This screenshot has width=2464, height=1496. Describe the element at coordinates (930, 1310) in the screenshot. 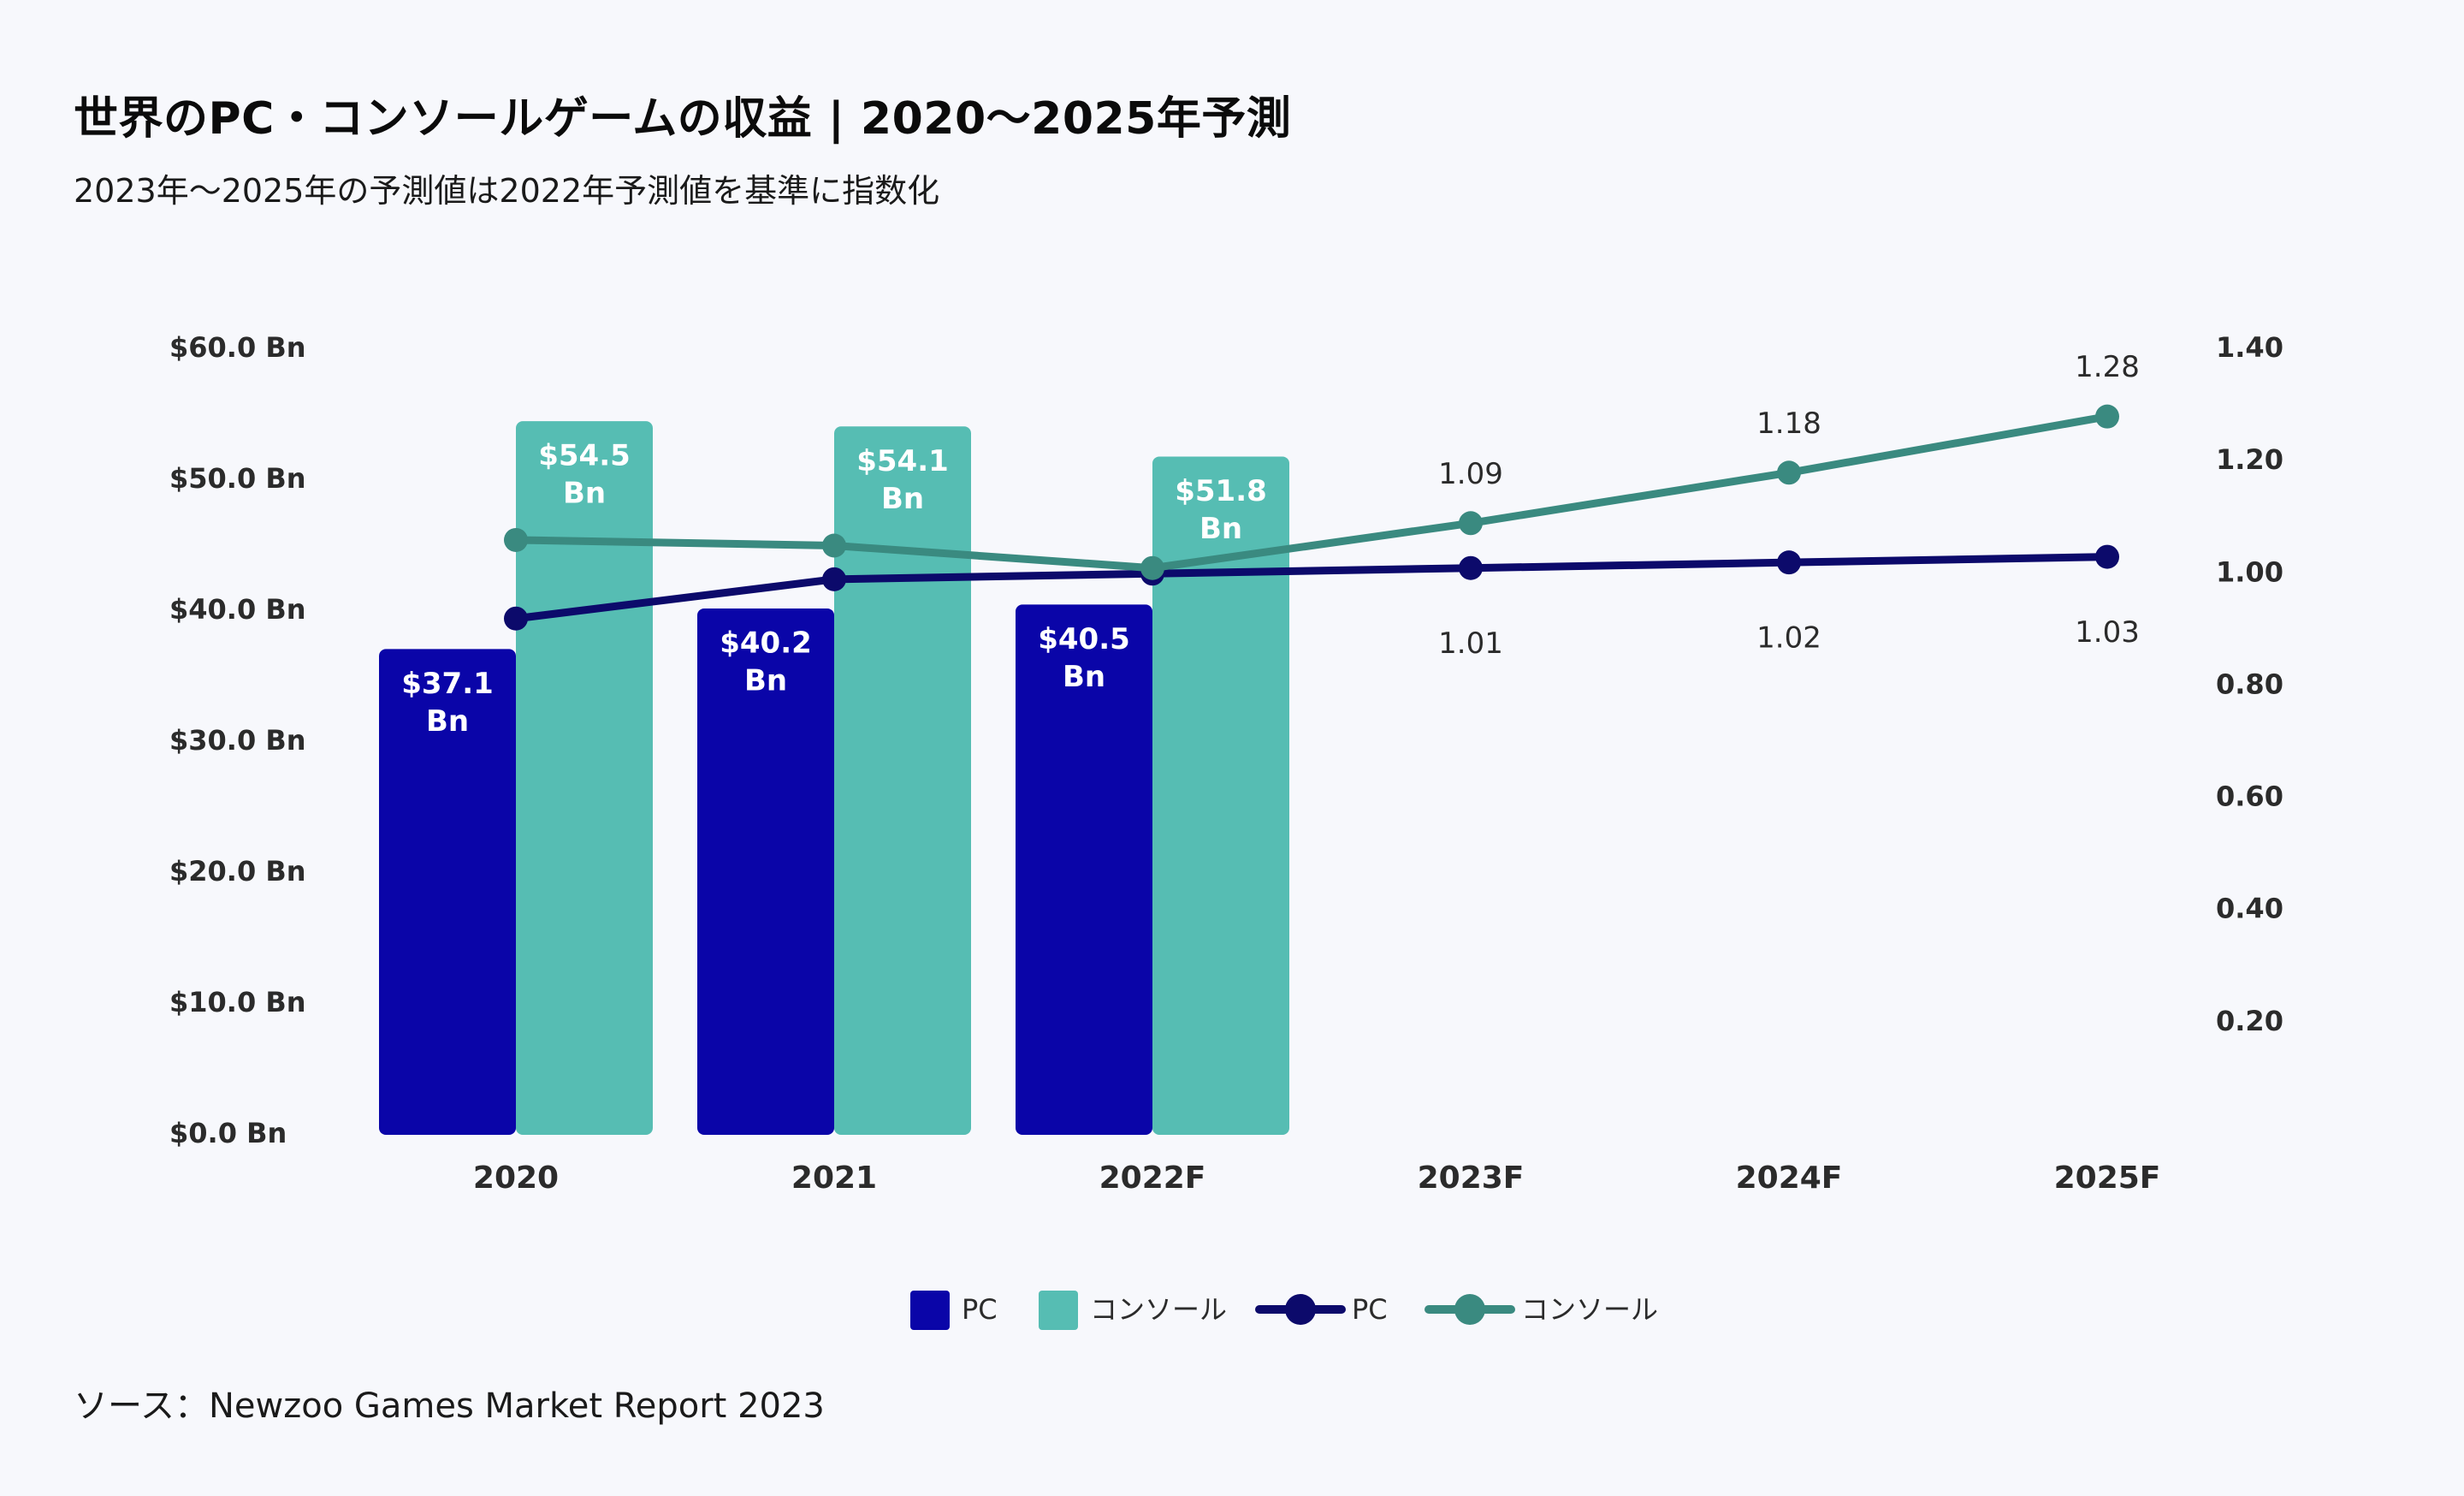

I see `legend-swatch-pc-bar` at that location.